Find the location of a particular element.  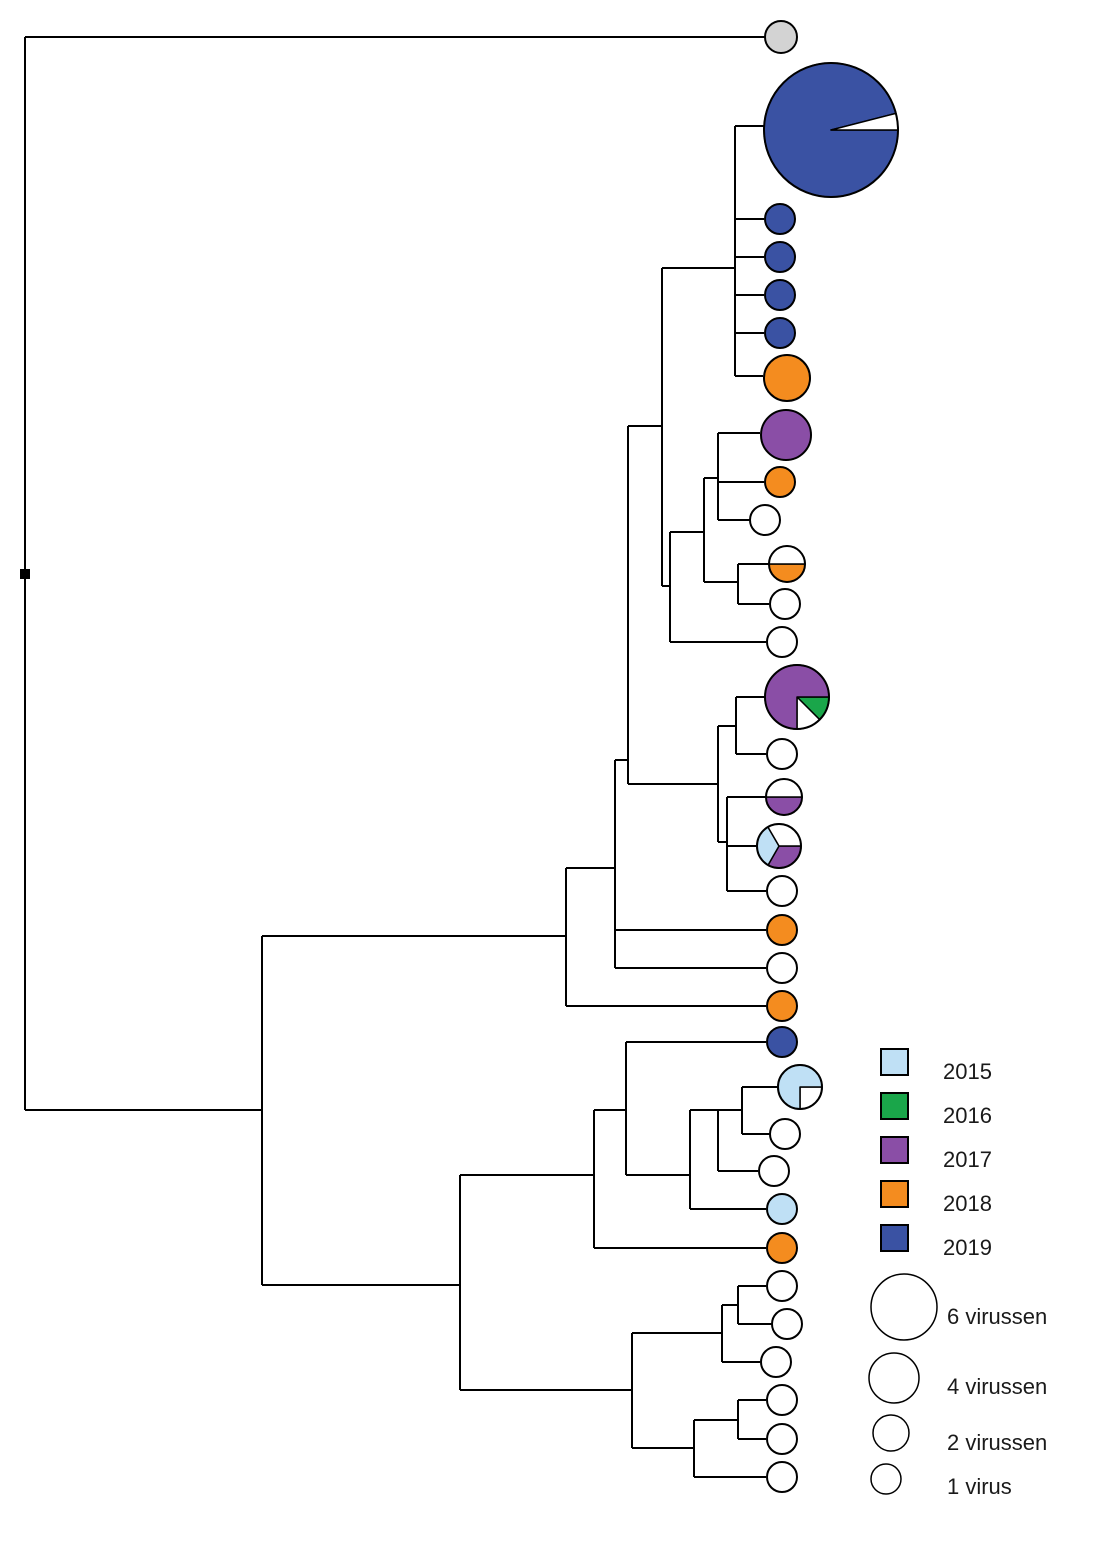

leaf-l-2019-c is located at coordinates (780, 295).